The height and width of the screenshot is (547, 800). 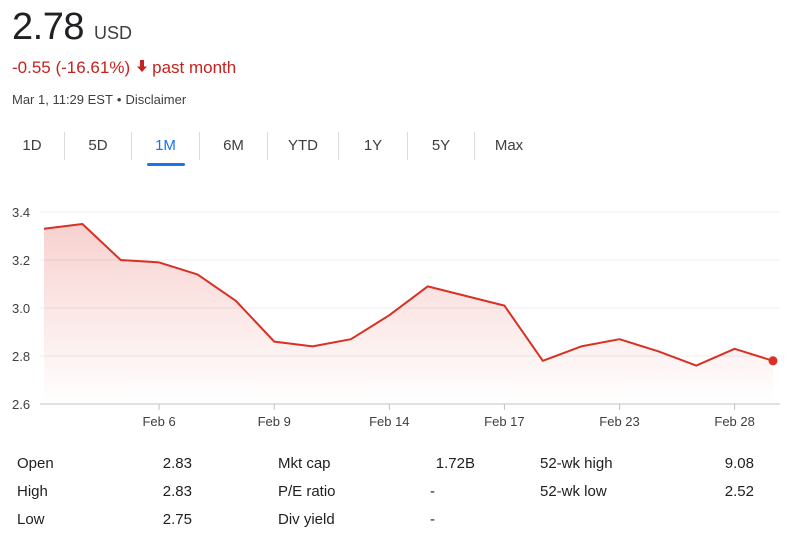 I want to click on y-tick-label: 3.2, so click(x=21, y=260).